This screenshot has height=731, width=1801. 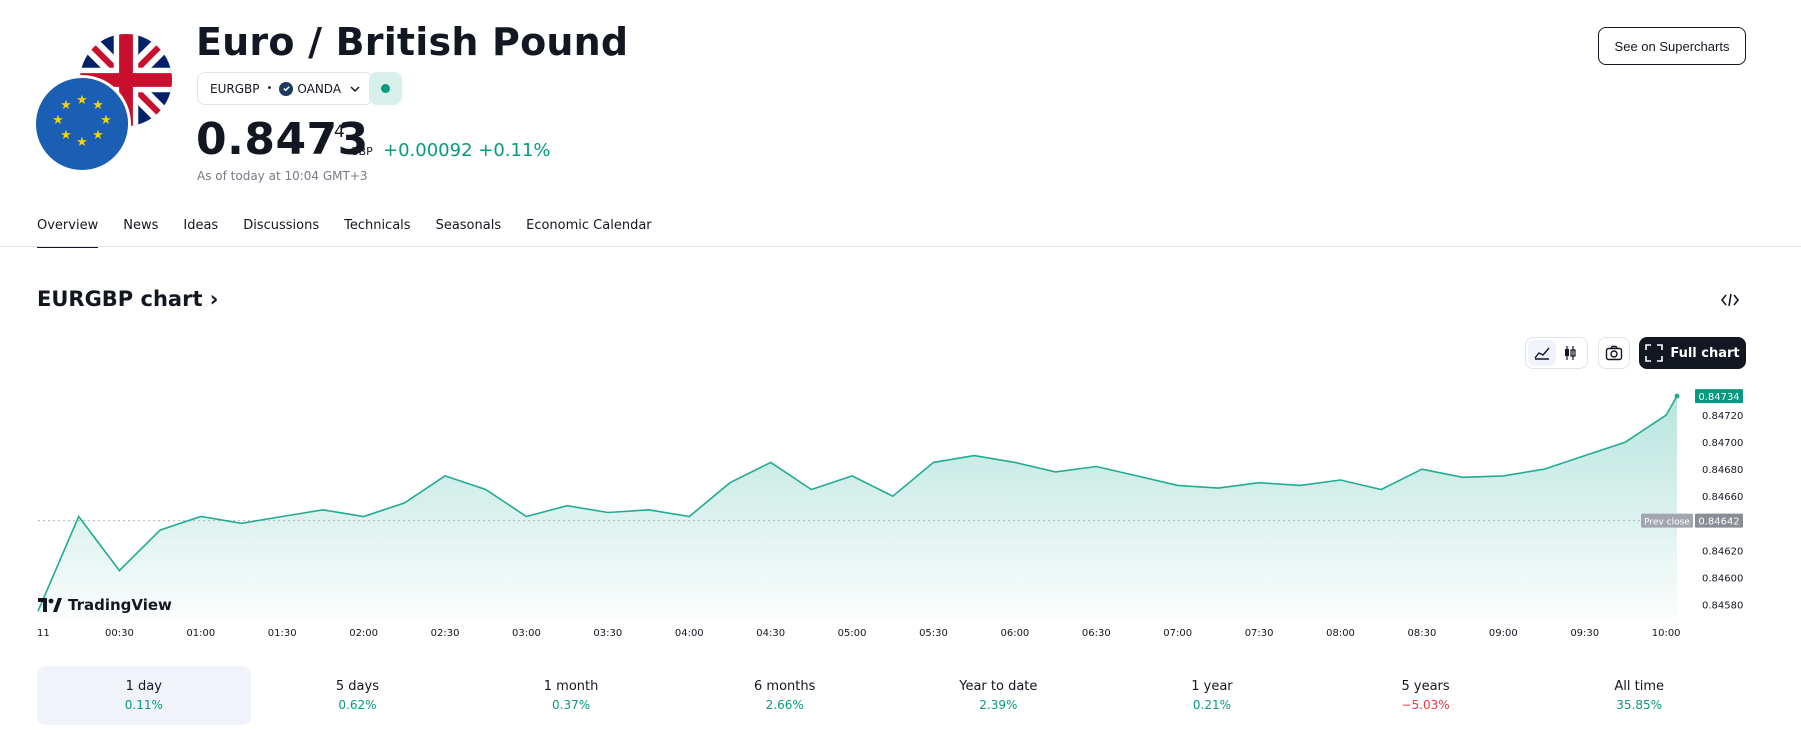 What do you see at coordinates (50, 605) in the screenshot?
I see `tradingview-logo-icon` at bounding box center [50, 605].